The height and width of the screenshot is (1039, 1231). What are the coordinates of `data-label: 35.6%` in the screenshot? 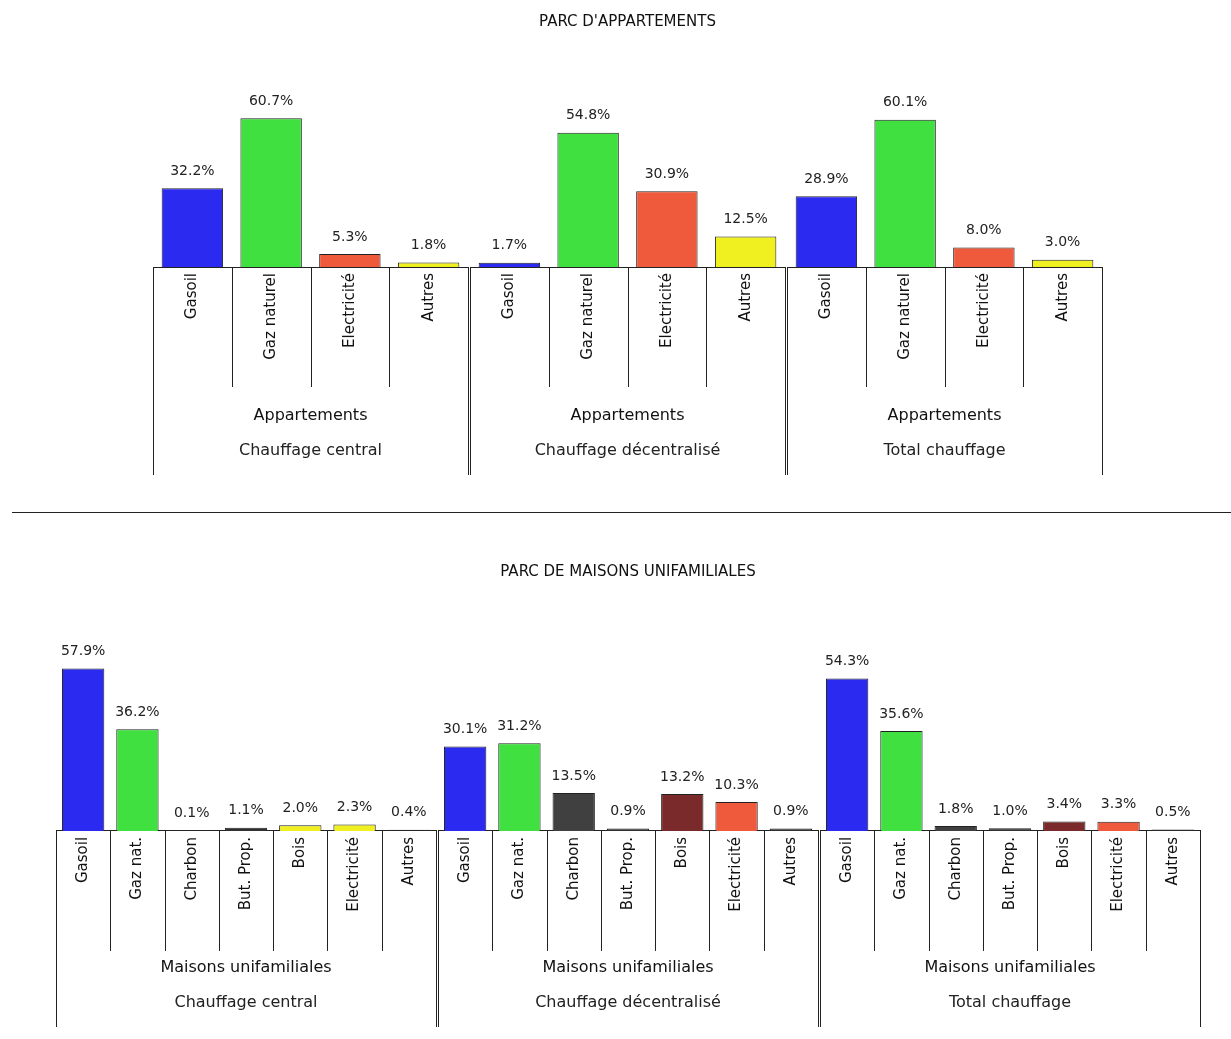 It's located at (901, 712).